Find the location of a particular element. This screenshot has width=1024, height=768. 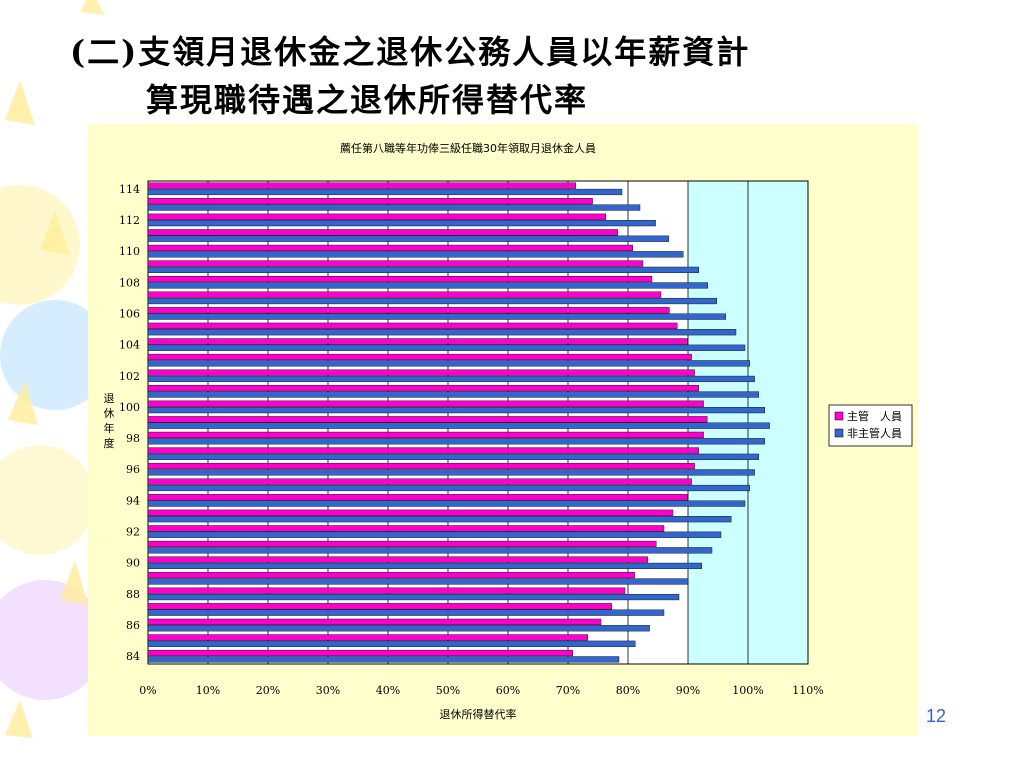

x-tick-label: 30% is located at coordinates (328, 690).